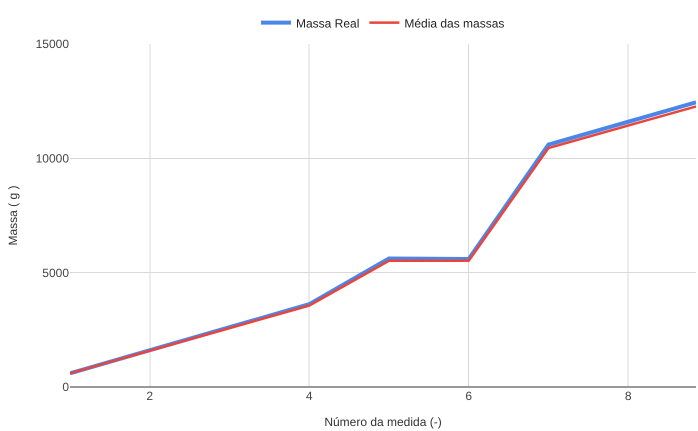 Image resolution: width=698 pixels, height=431 pixels. Describe the element at coordinates (53, 159) in the screenshot. I see `y-tick-label: 10000` at that location.